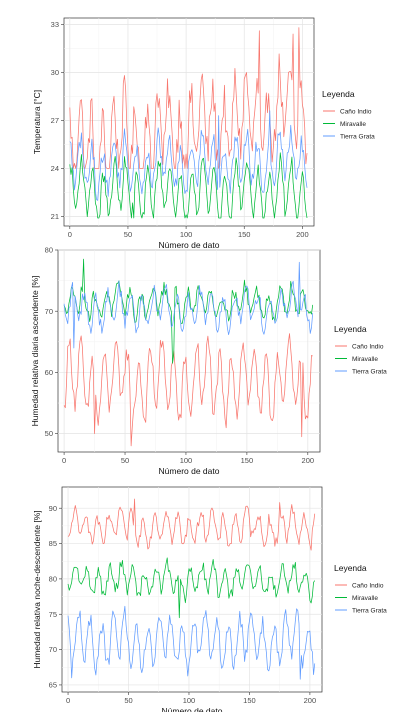  I want to click on y-tick-label: 75, so click(53, 614).